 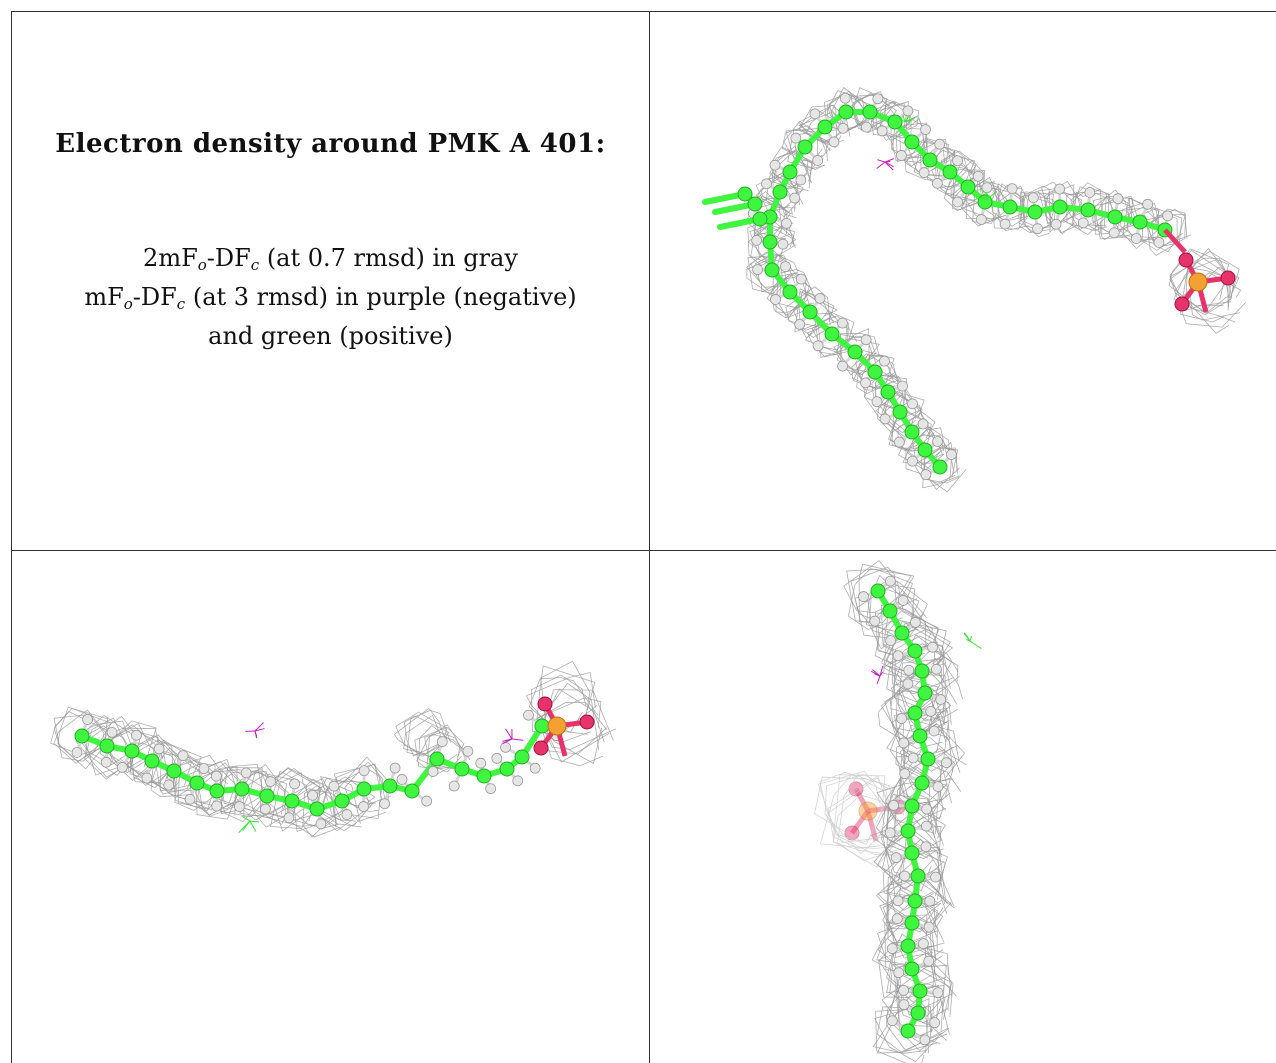 What do you see at coordinates (330, 144) in the screenshot?
I see `caption-title: Electron density around PMK A 401:` at bounding box center [330, 144].